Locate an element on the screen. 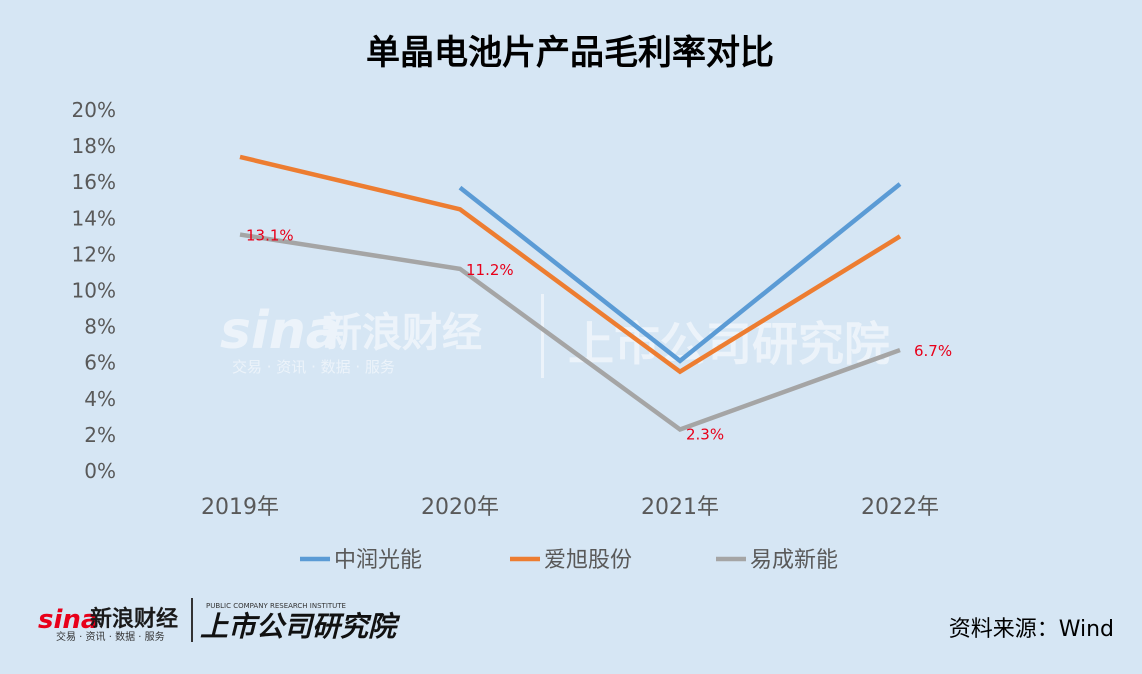 The height and width of the screenshot is (674, 1142). footer-divider is located at coordinates (192, 620).